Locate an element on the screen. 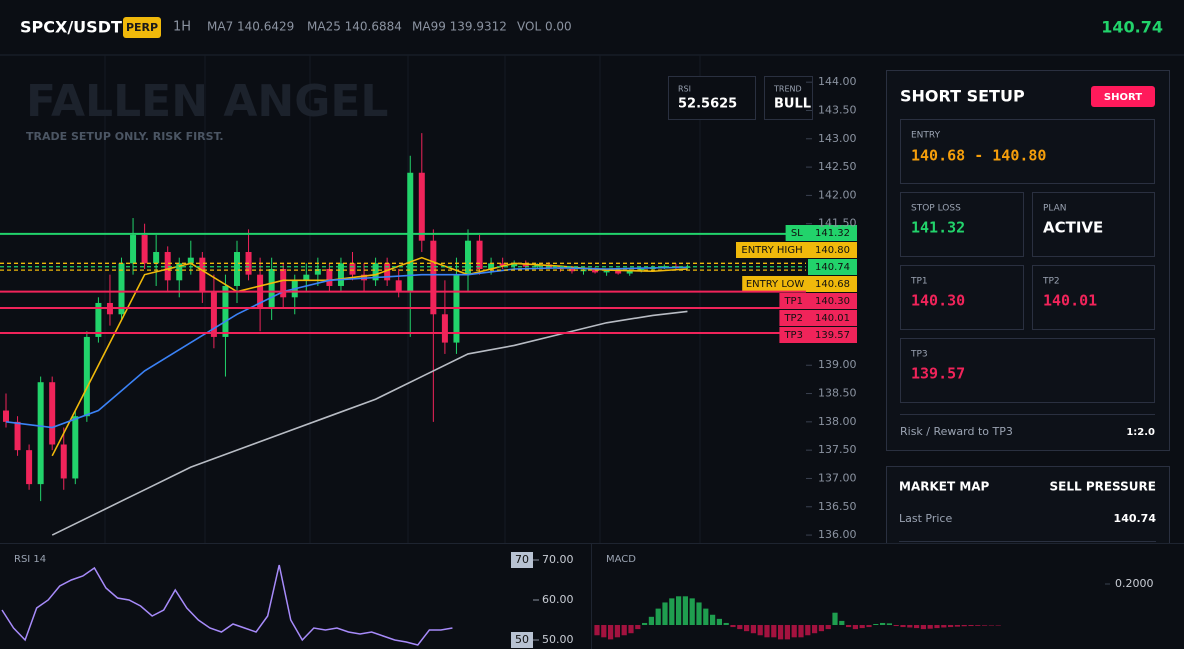 This screenshot has width=1184, height=649. y-tick-label: 137.00 is located at coordinates (837, 477).